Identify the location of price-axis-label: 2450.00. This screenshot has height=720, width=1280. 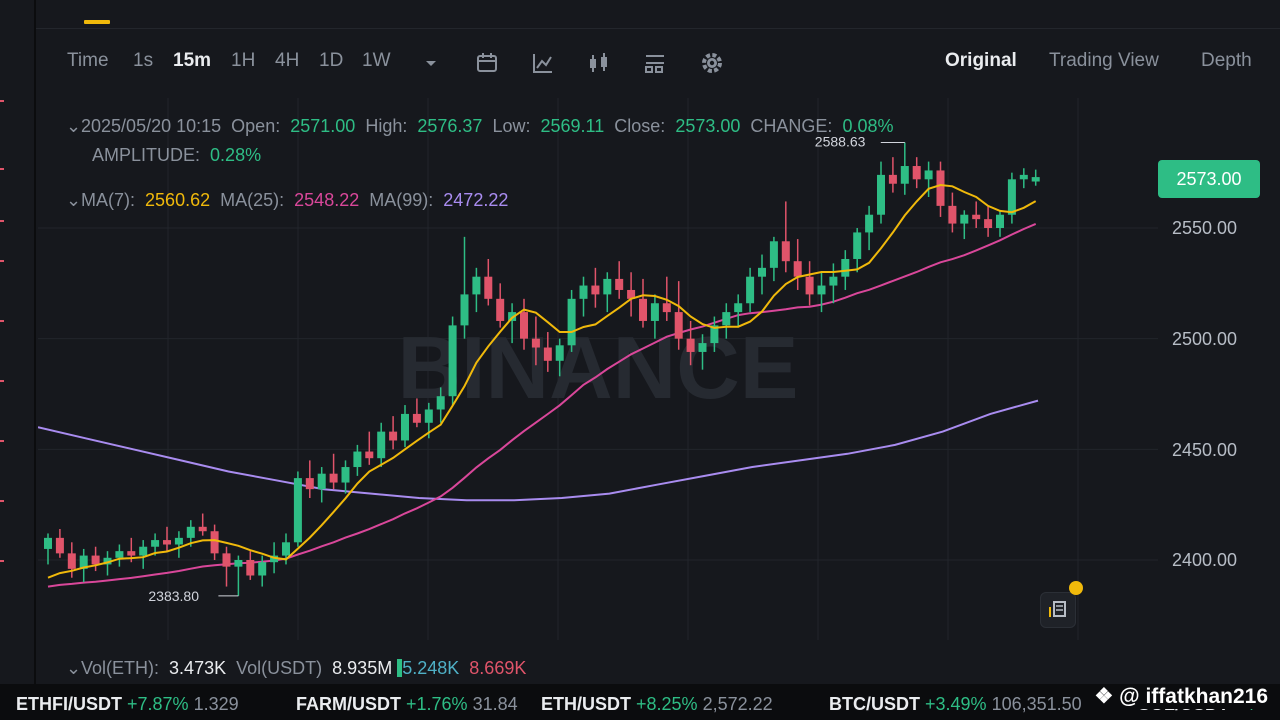
(1205, 450).